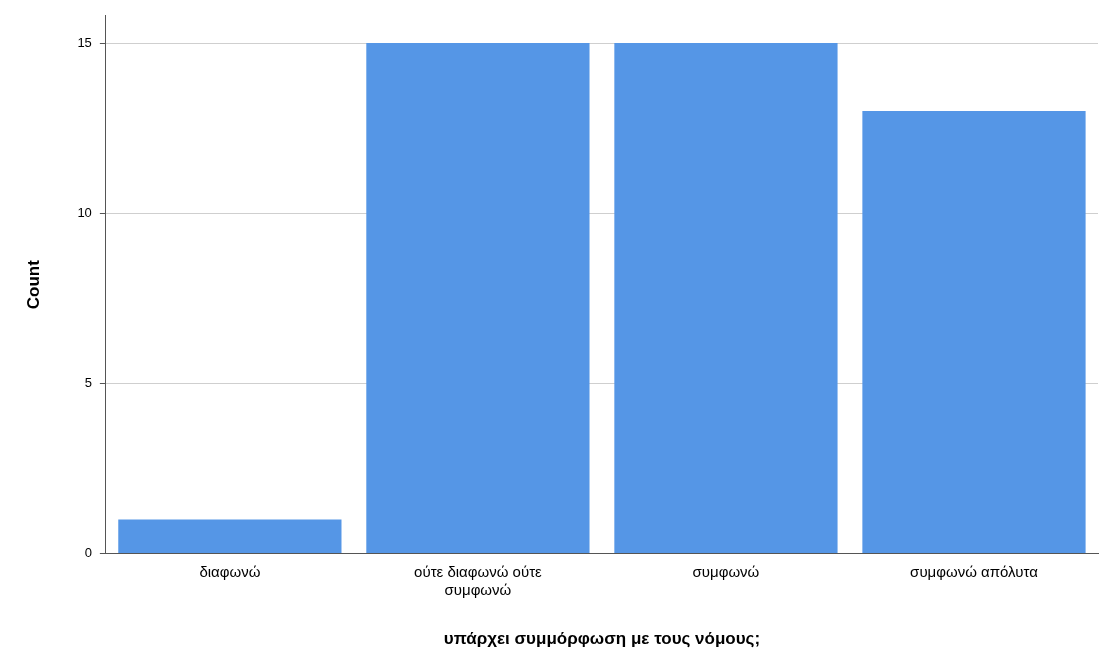  What do you see at coordinates (84, 212) in the screenshot?
I see `y-tick-label: 10` at bounding box center [84, 212].